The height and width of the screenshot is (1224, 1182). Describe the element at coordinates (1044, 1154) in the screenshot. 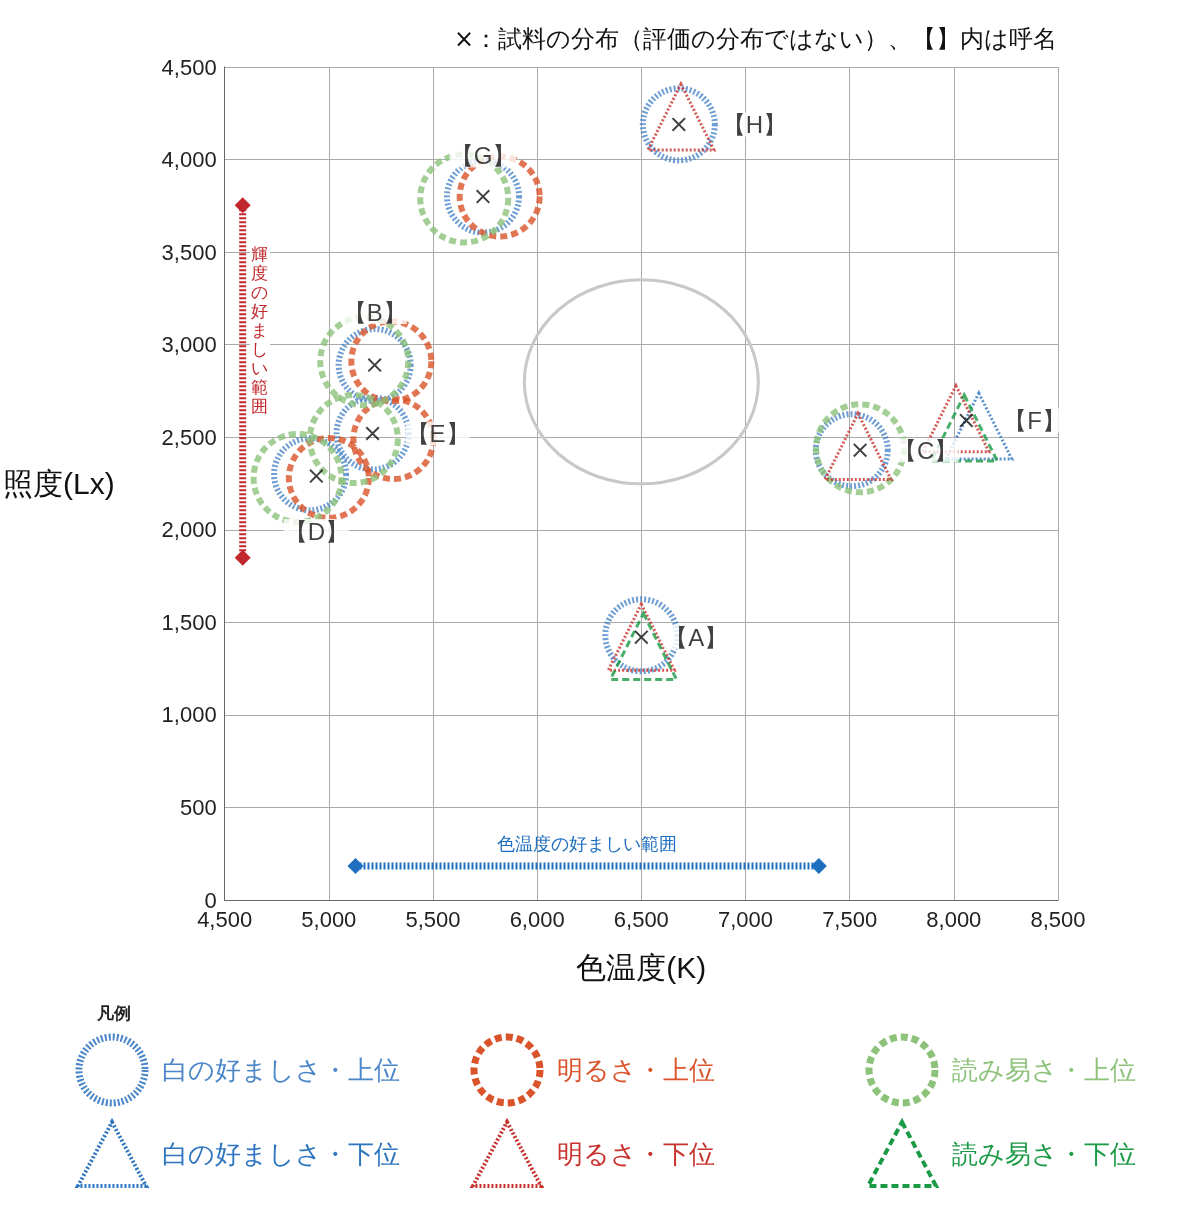

I see `text: 読み易さ・下位` at that location.